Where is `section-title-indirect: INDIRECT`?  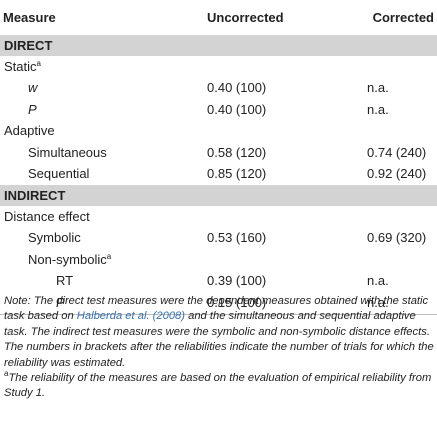 section-title-indirect: INDIRECT is located at coordinates (218, 195).